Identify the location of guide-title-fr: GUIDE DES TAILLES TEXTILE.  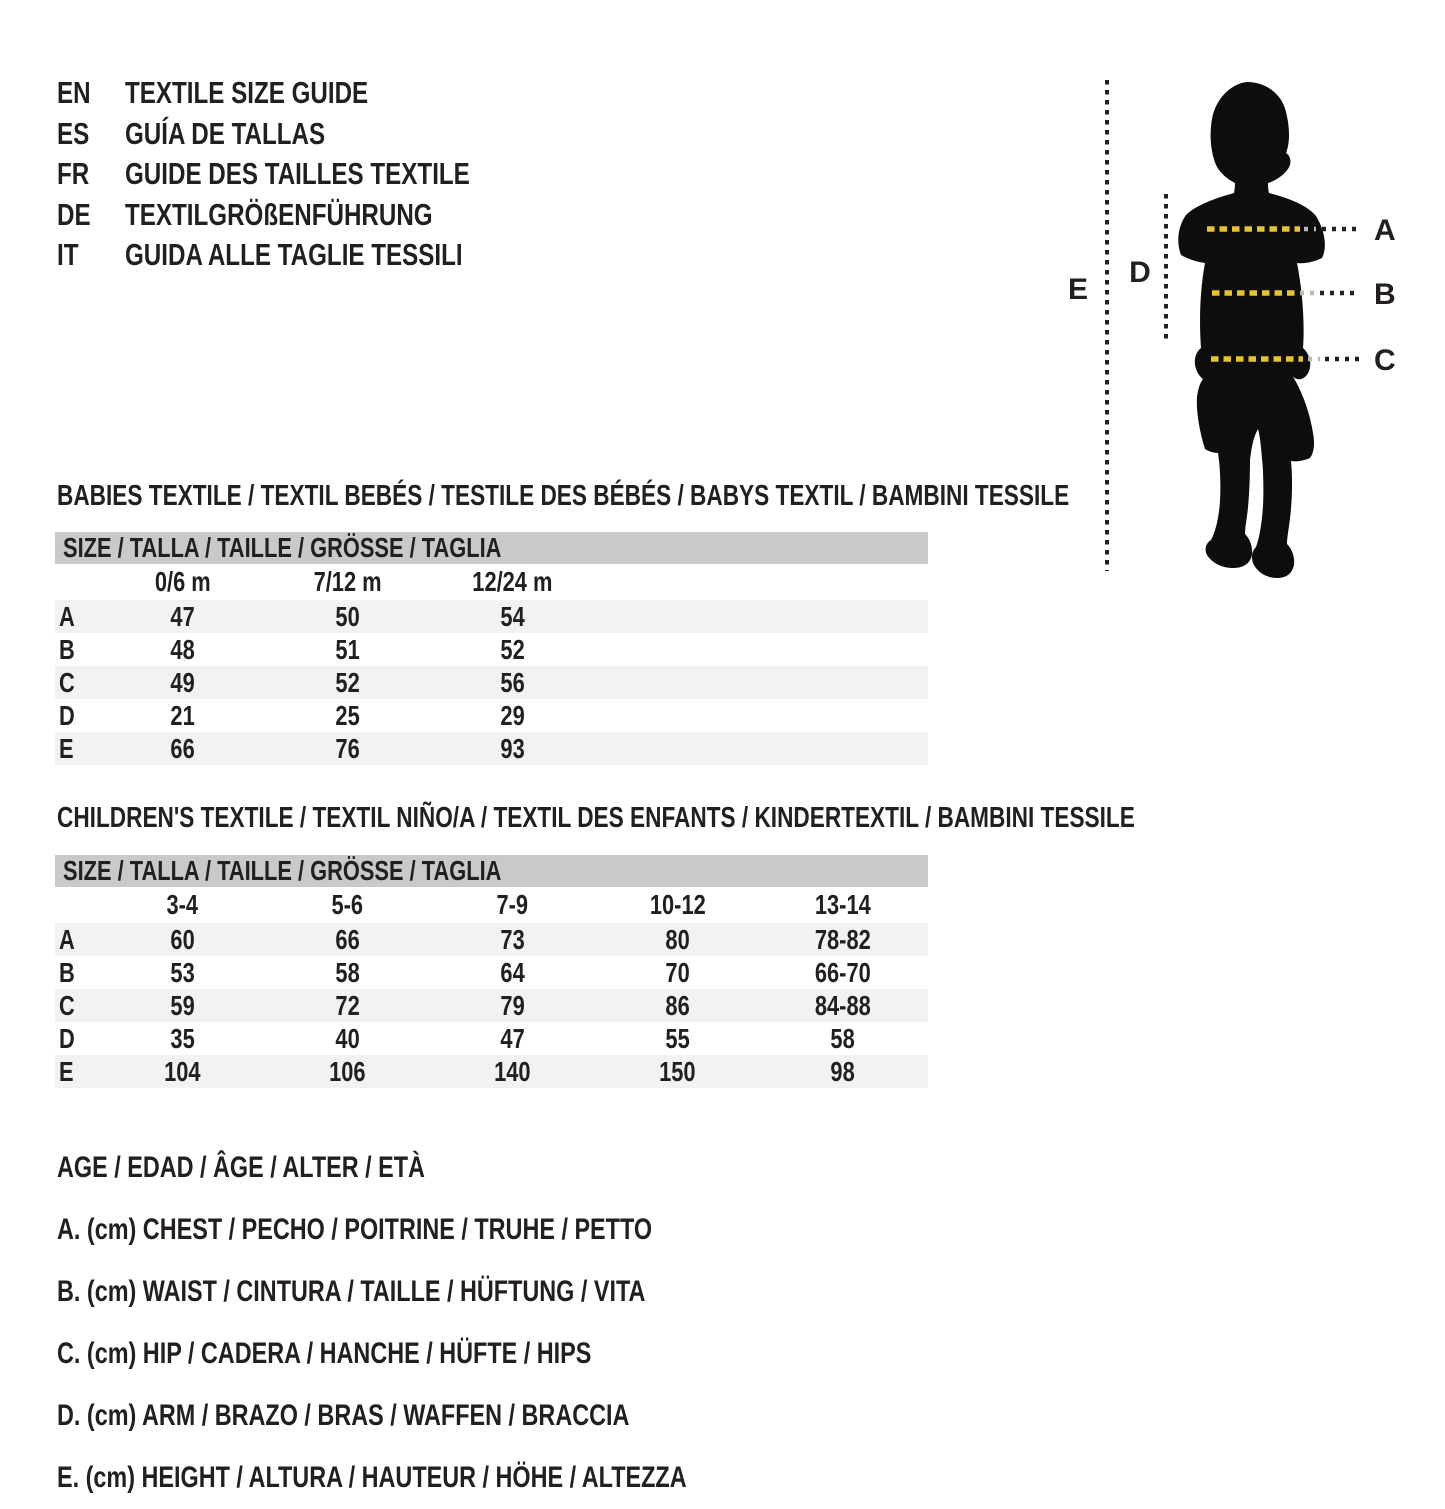
(297, 173).